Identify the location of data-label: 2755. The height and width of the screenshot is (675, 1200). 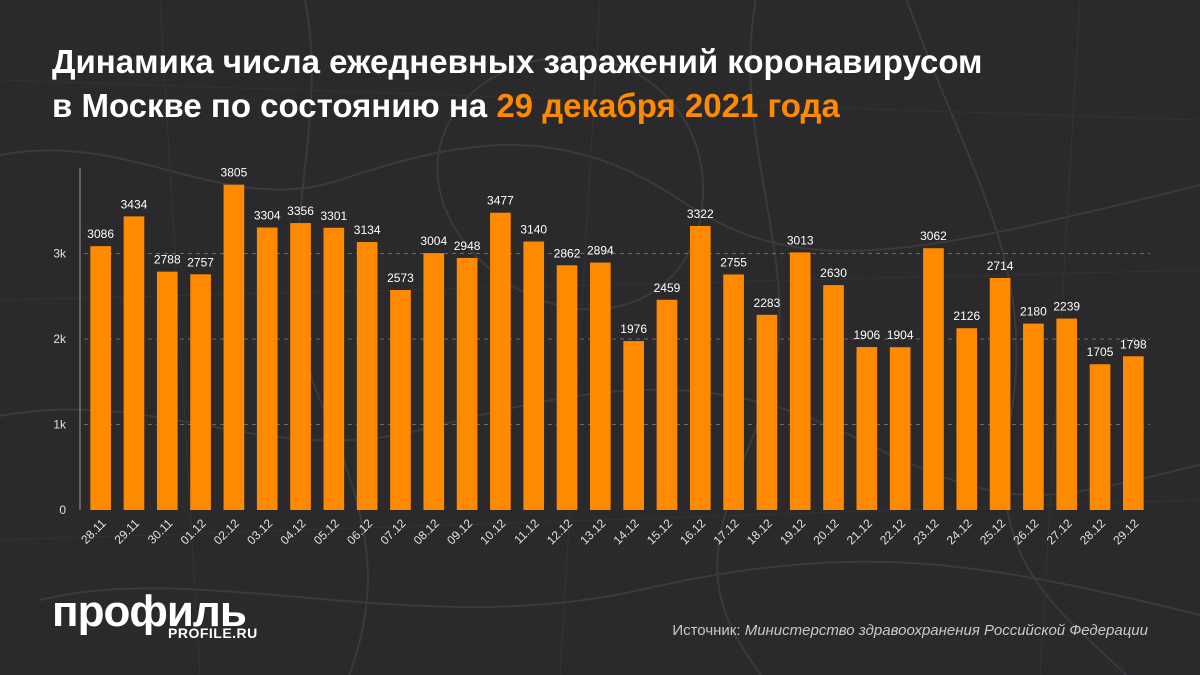
(733, 262).